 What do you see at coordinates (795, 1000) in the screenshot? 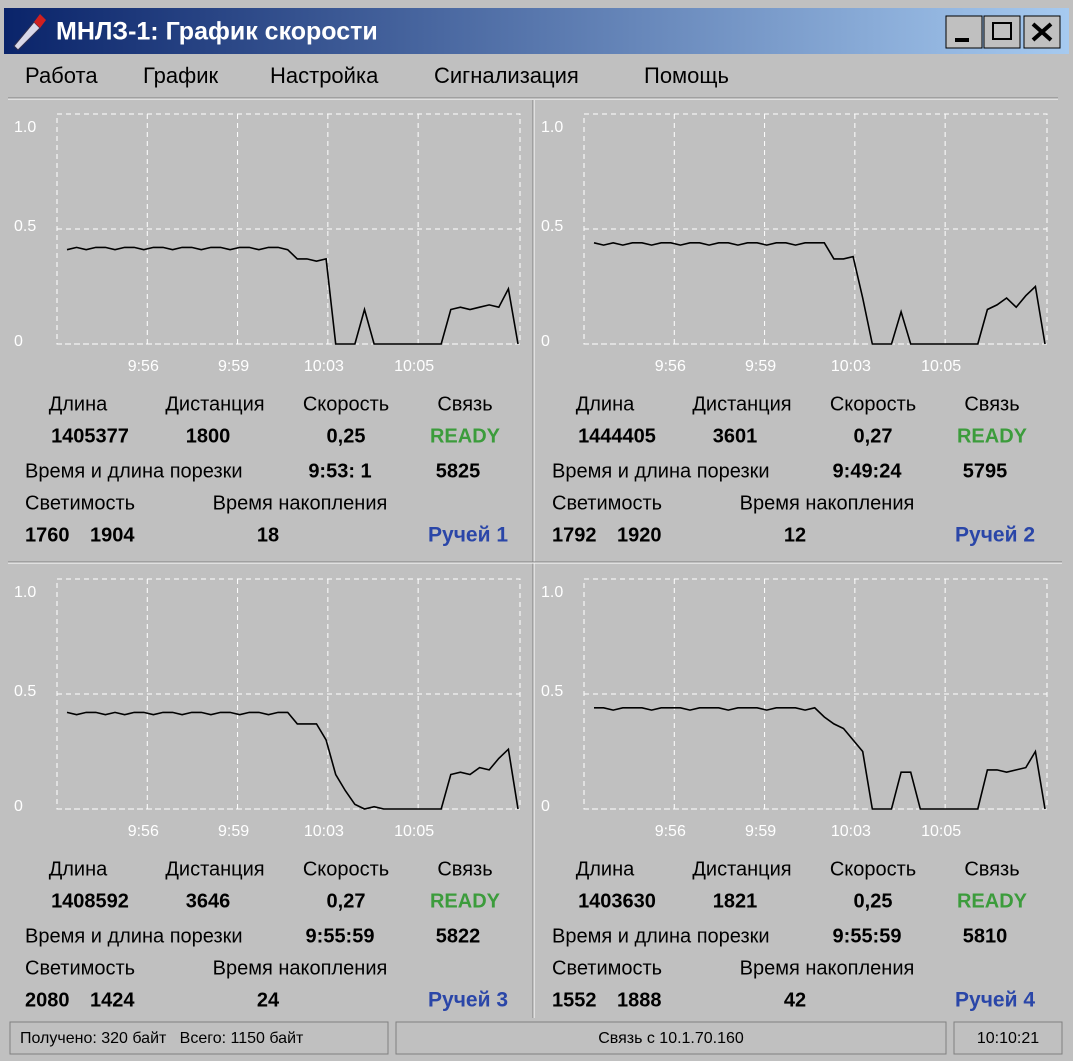
I see `accumulation-value: 42` at bounding box center [795, 1000].